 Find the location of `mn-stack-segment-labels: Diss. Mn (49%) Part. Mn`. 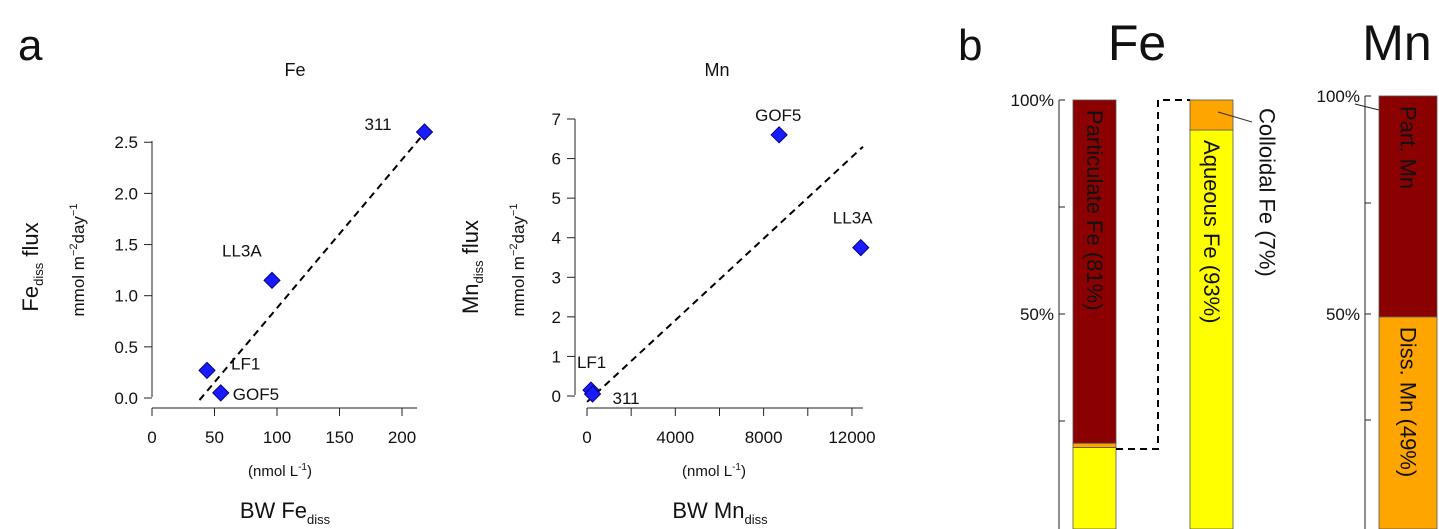

mn-stack-segment-labels: Diss. Mn (49%) Part. Mn is located at coordinates (1408, 291).